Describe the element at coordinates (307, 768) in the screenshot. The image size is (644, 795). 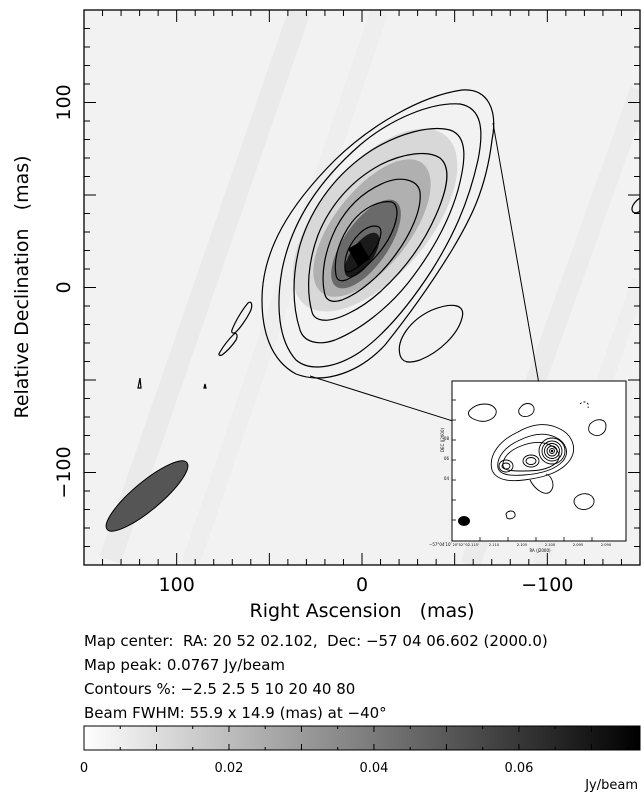
I see `colorbar-tick-labels: 0 0.02 0.04 0.06` at that location.